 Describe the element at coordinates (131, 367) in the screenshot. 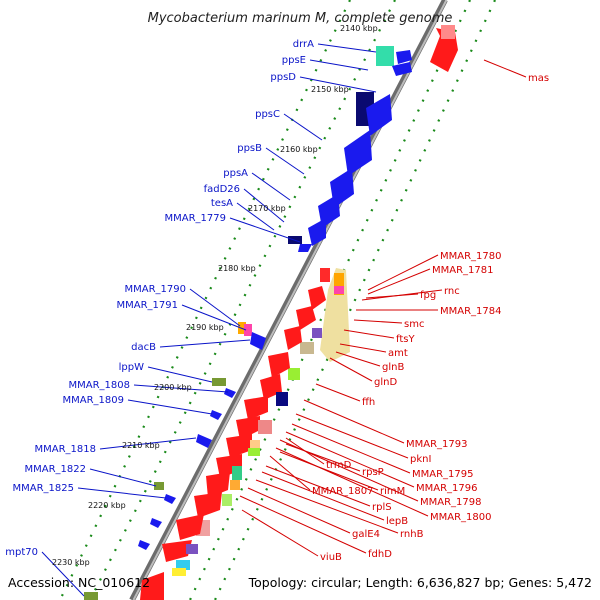

I see `gene-label-lppw: lppW` at that location.